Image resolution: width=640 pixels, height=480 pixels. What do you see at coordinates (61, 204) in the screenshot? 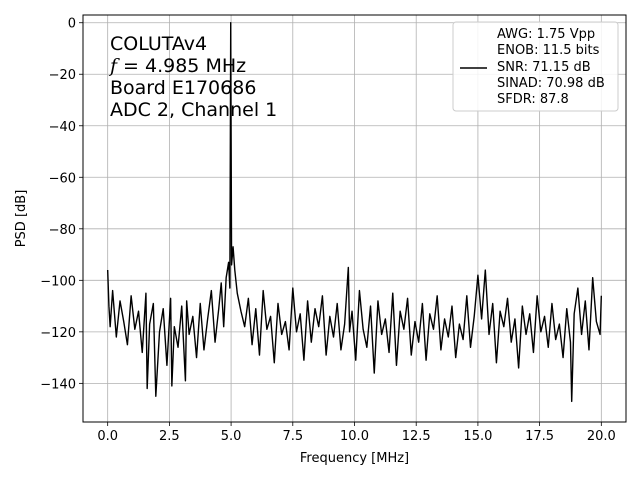
I see `y-axis-ticks: 0 −20 −40 −60 −80 −100 −120 −140` at bounding box center [61, 204].